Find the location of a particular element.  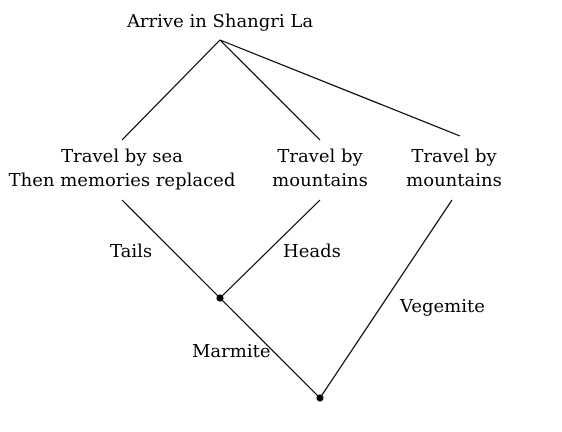

edge-junction-to-end is located at coordinates (270, 348).